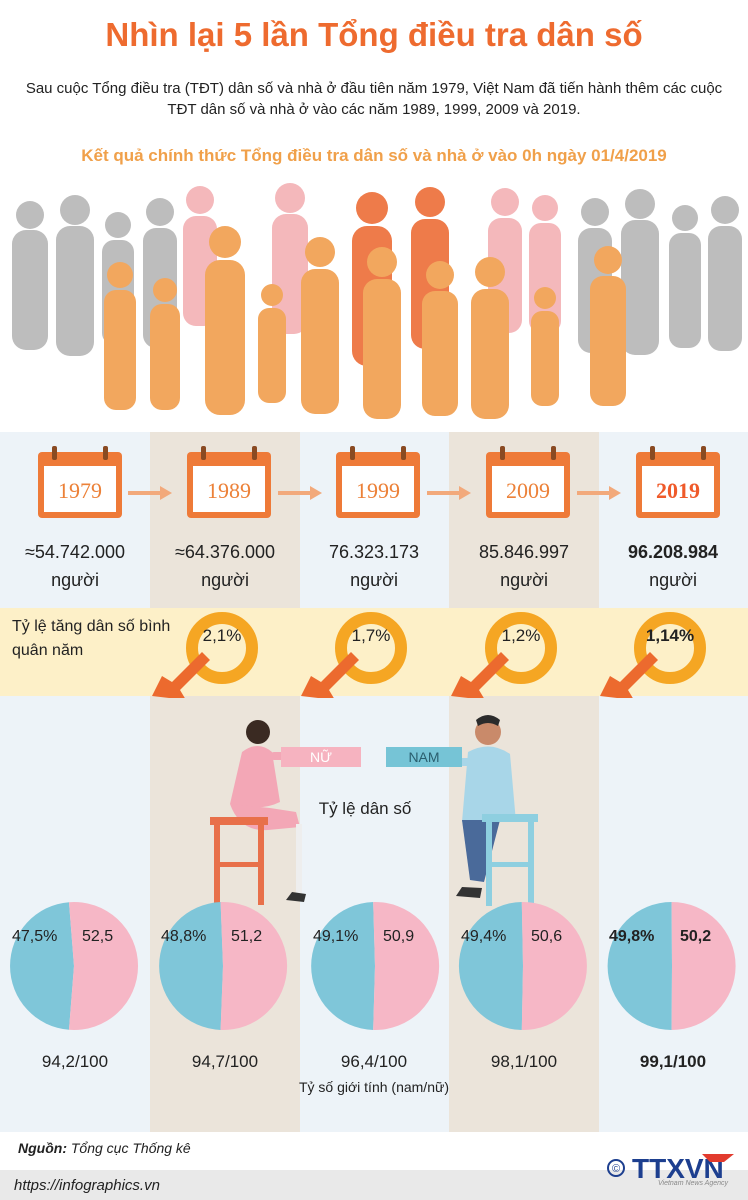 The image size is (748, 1200). I want to click on female-percent: 50,2, so click(696, 936).